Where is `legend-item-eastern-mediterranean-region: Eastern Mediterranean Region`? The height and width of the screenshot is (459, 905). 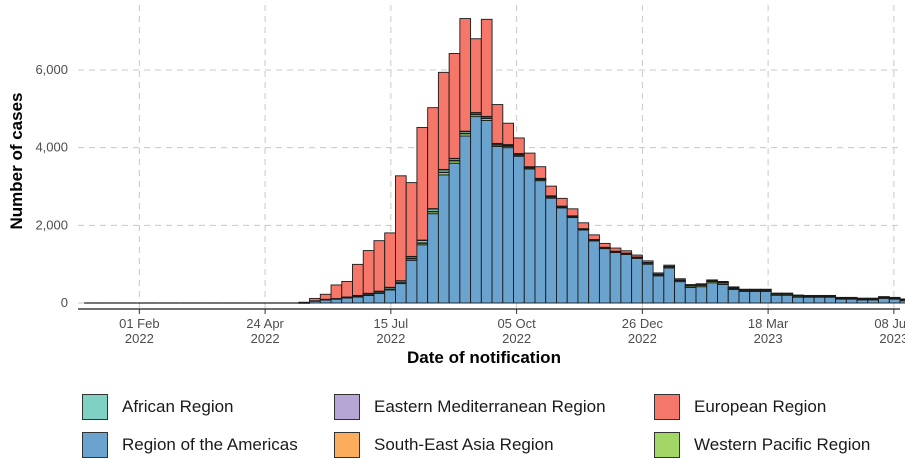
legend-item-eastern-mediterranean-region: Eastern Mediterranean Region is located at coordinates (470, 407).